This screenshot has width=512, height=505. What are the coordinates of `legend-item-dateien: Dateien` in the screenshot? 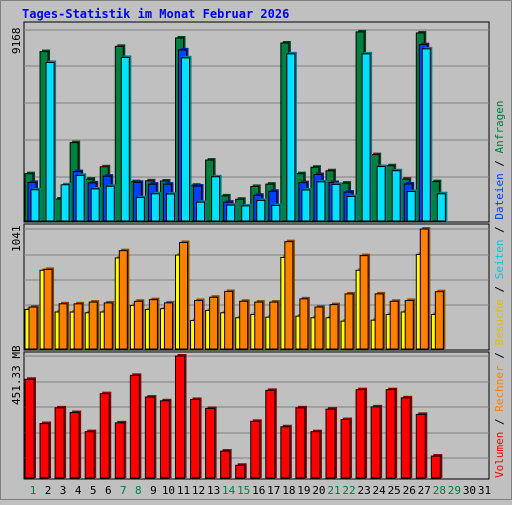 It's located at (499, 196).